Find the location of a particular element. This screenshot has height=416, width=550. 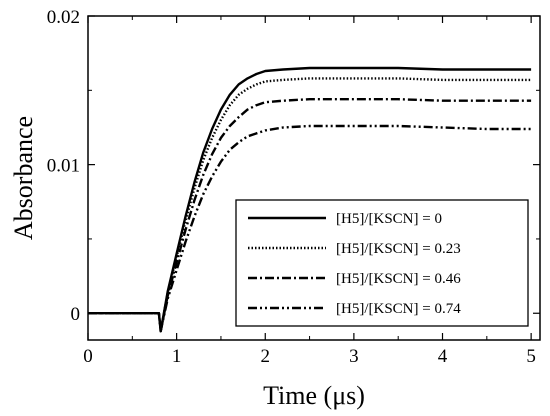

x-tick-label-2: 2 is located at coordinates (266, 356).